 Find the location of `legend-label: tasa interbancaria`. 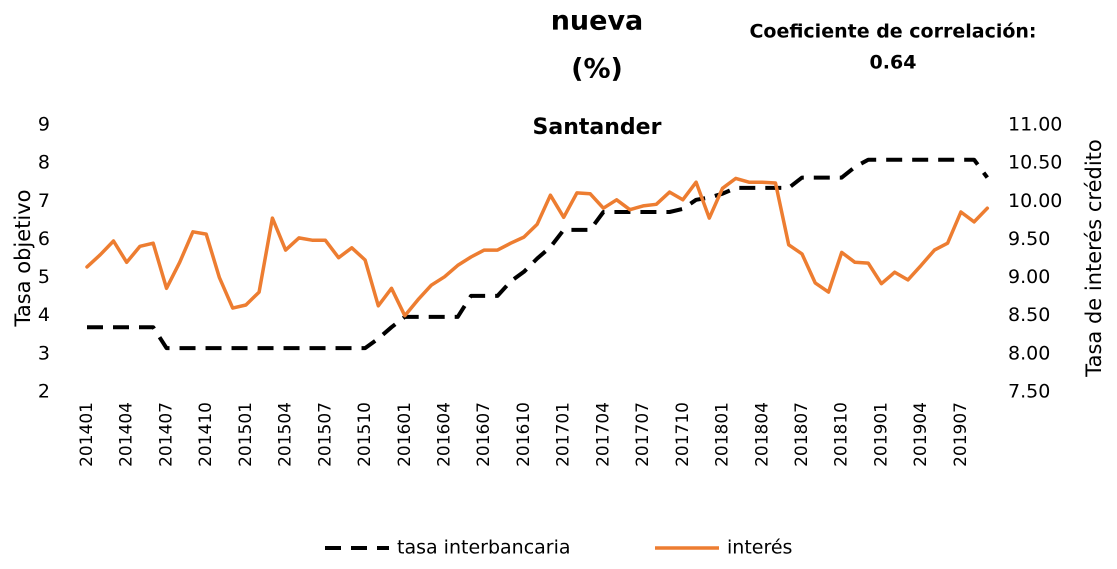

legend-label: tasa interbancaria is located at coordinates (484, 548).